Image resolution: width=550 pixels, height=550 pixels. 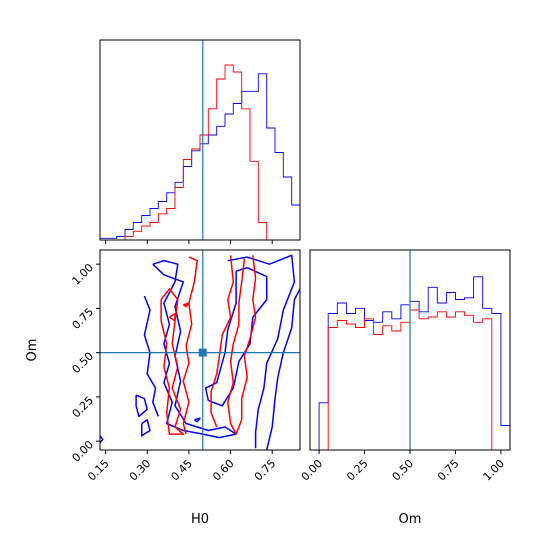 I want to click on y-axis-label-om: Om, so click(x=32, y=350).